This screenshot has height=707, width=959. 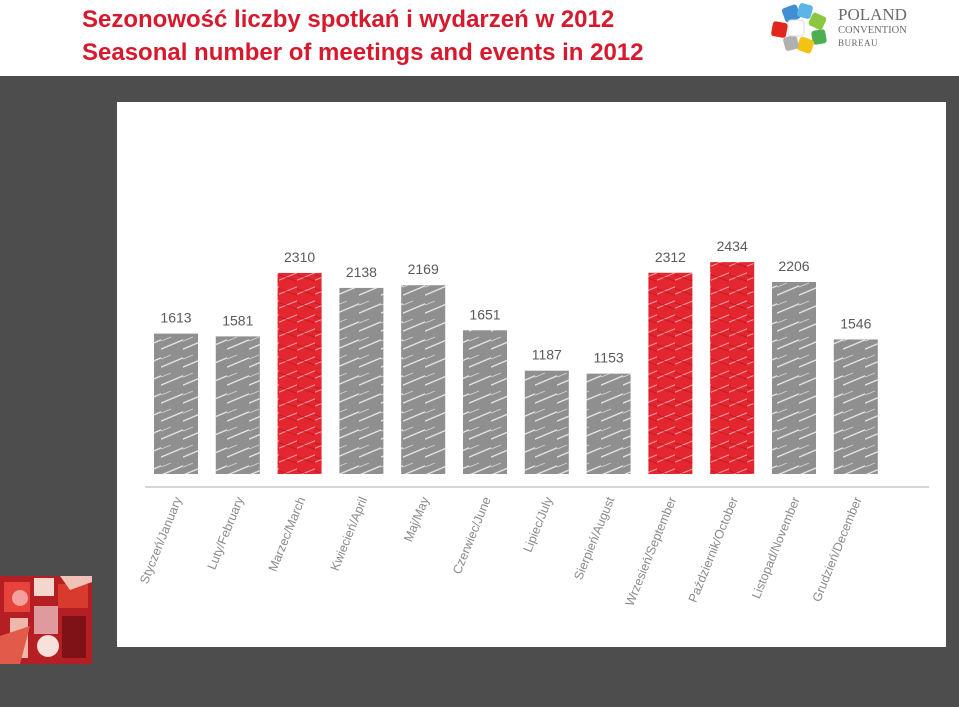 What do you see at coordinates (349, 534) in the screenshot?
I see `category-label-april: Kwiecień/April` at bounding box center [349, 534].